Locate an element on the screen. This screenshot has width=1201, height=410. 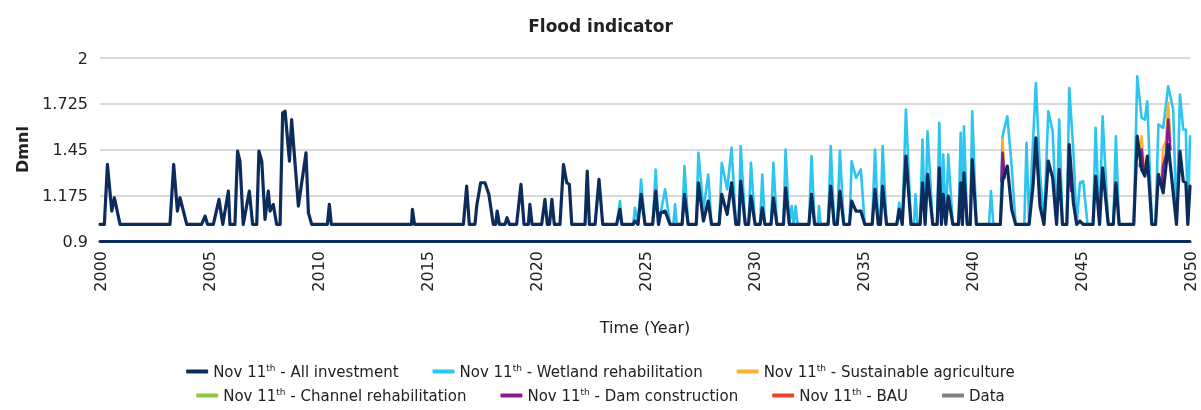
x-tick-label: 2025 is located at coordinates (645, 271).